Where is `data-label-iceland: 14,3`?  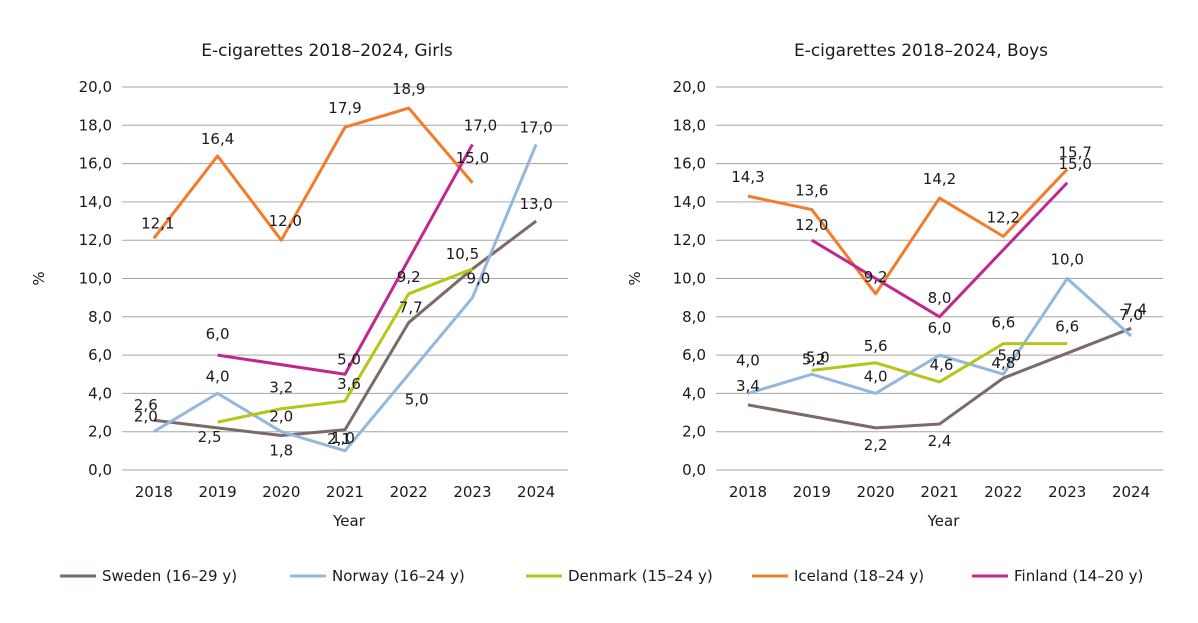
data-label-iceland: 14,3 is located at coordinates (747, 177).